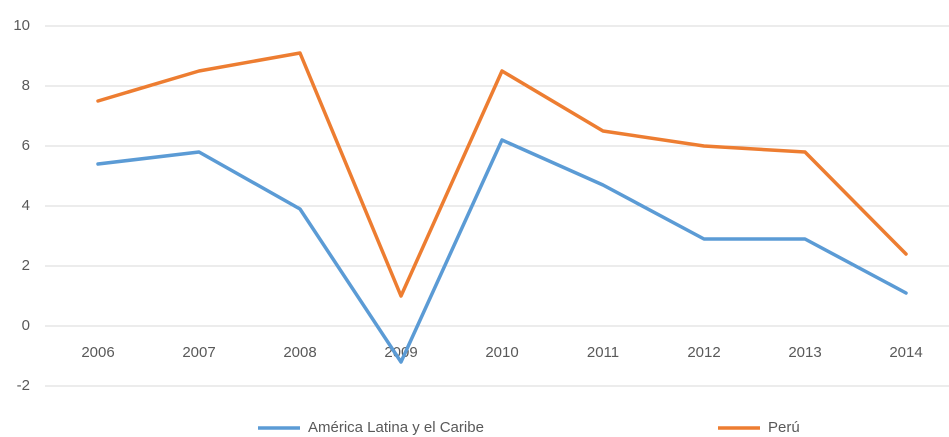 This screenshot has width=949, height=437. I want to click on legend-label: América Latina y el Caribe, so click(396, 427).